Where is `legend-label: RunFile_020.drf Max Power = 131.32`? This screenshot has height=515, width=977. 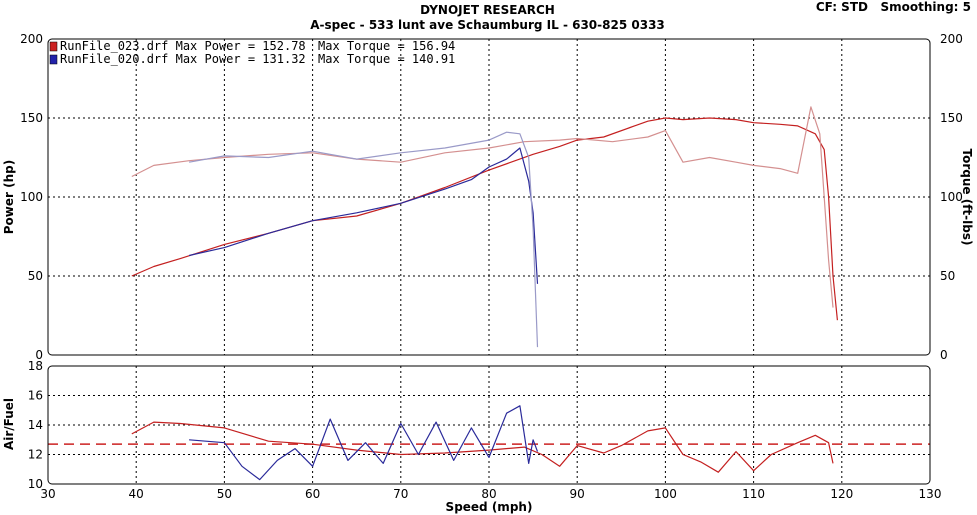
legend-label: RunFile_020.drf Max Power = 131.32 is located at coordinates (183, 59).